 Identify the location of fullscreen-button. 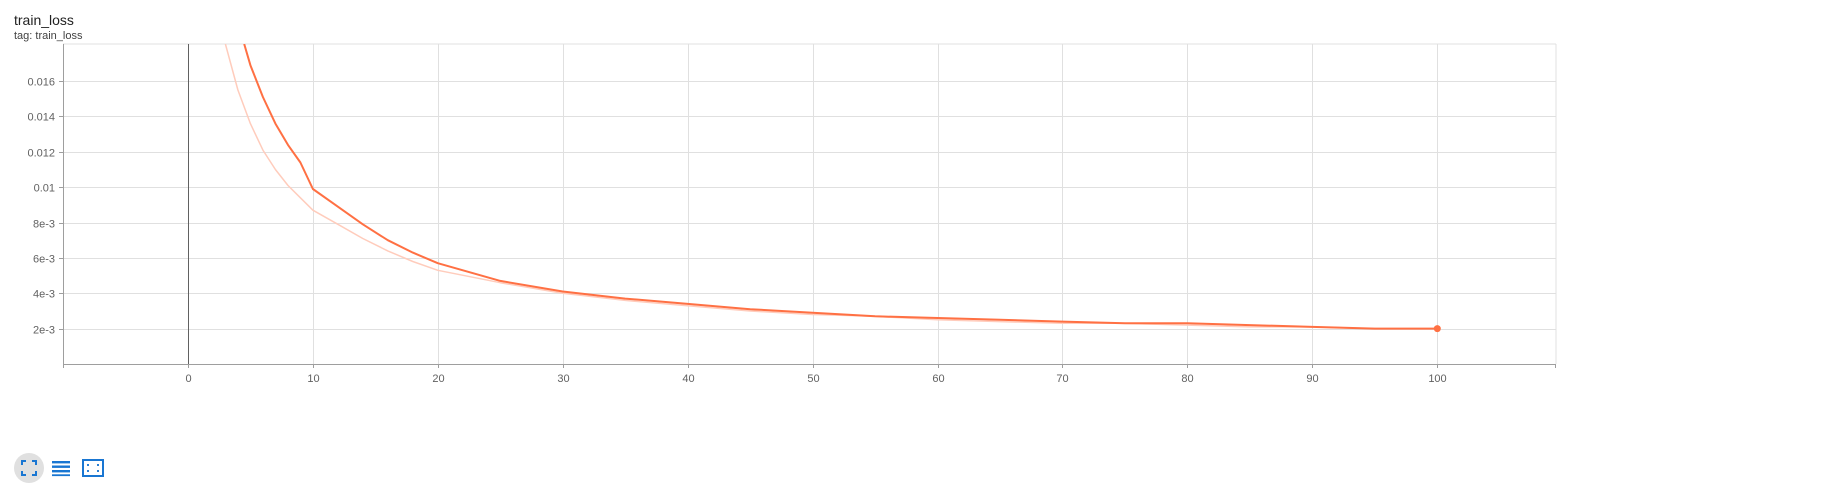
(29, 468).